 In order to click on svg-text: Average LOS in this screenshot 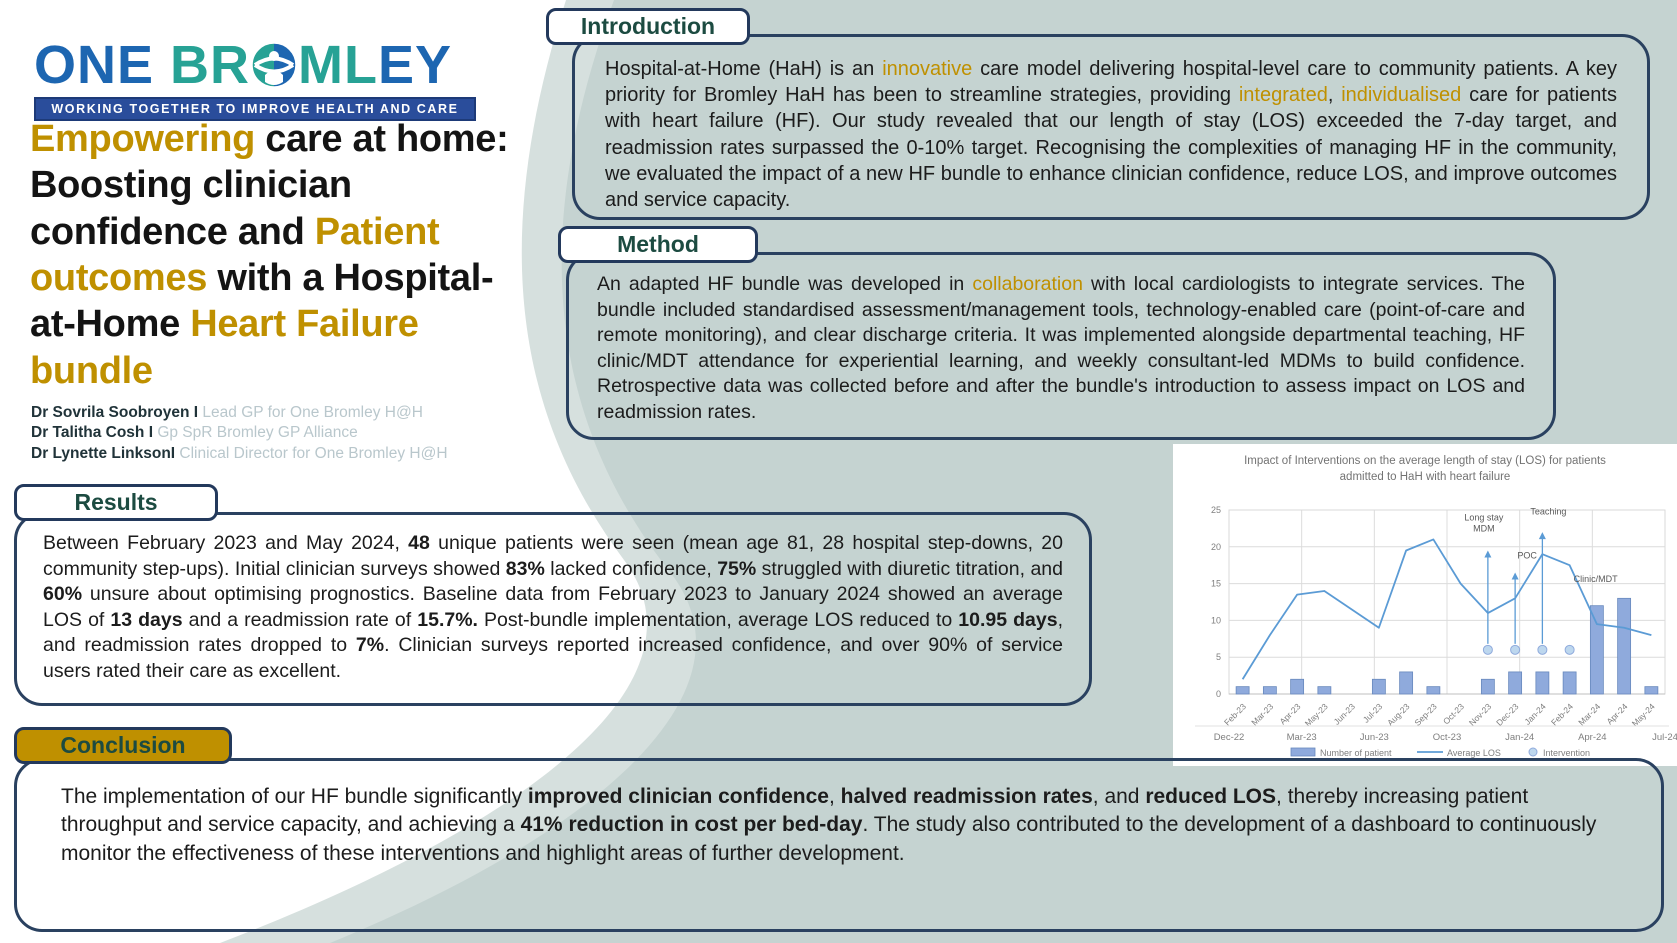, I will do `click(1474, 753)`.